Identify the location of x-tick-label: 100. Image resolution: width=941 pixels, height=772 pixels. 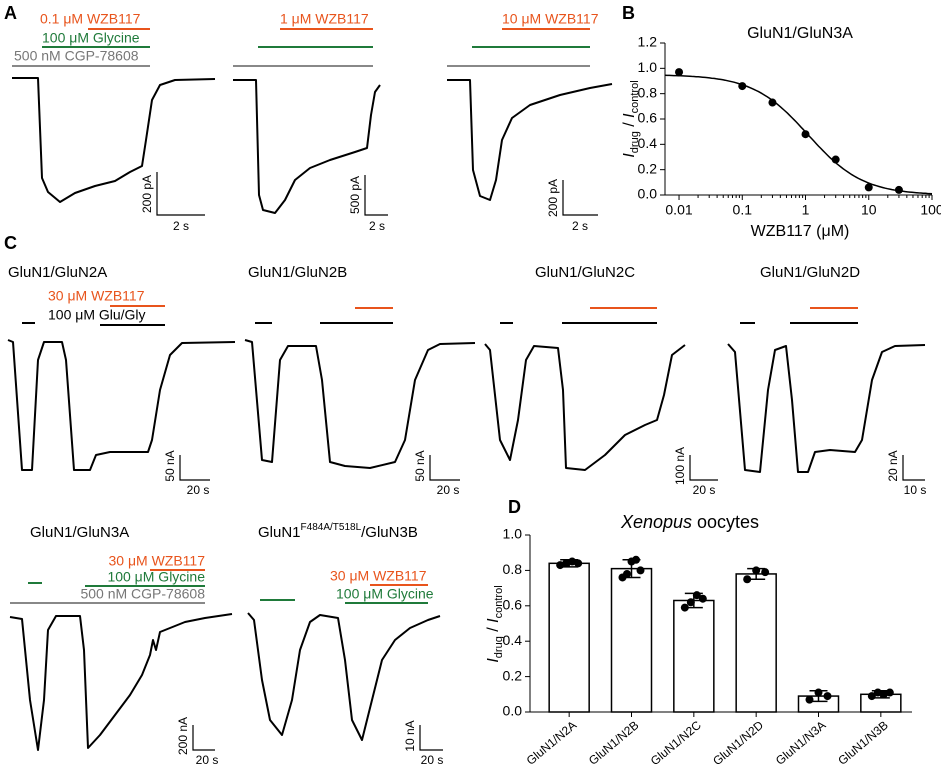
(930, 210).